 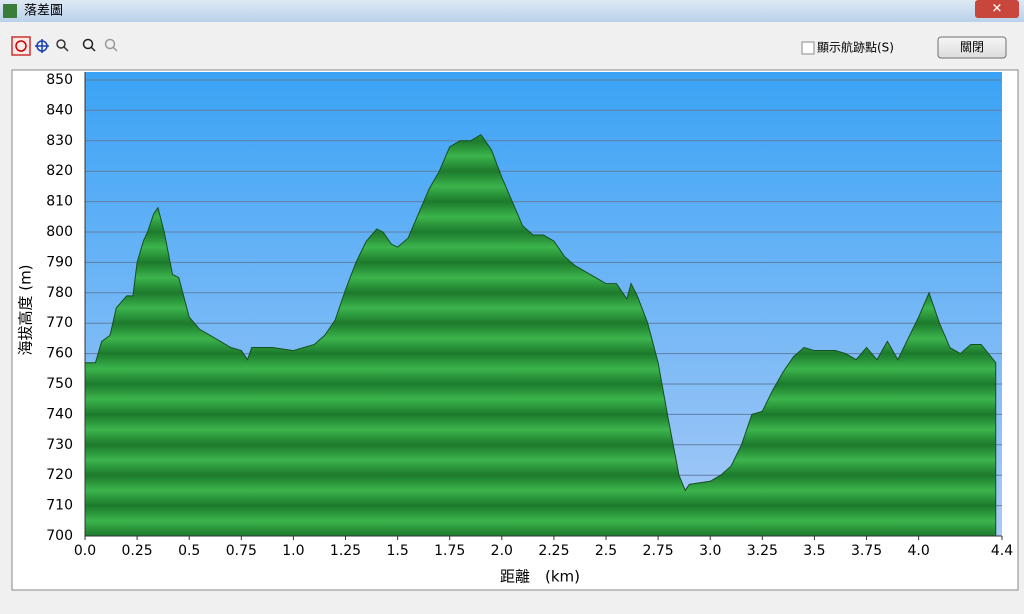 I want to click on x-tick-label: 3.75, so click(x=866, y=551).